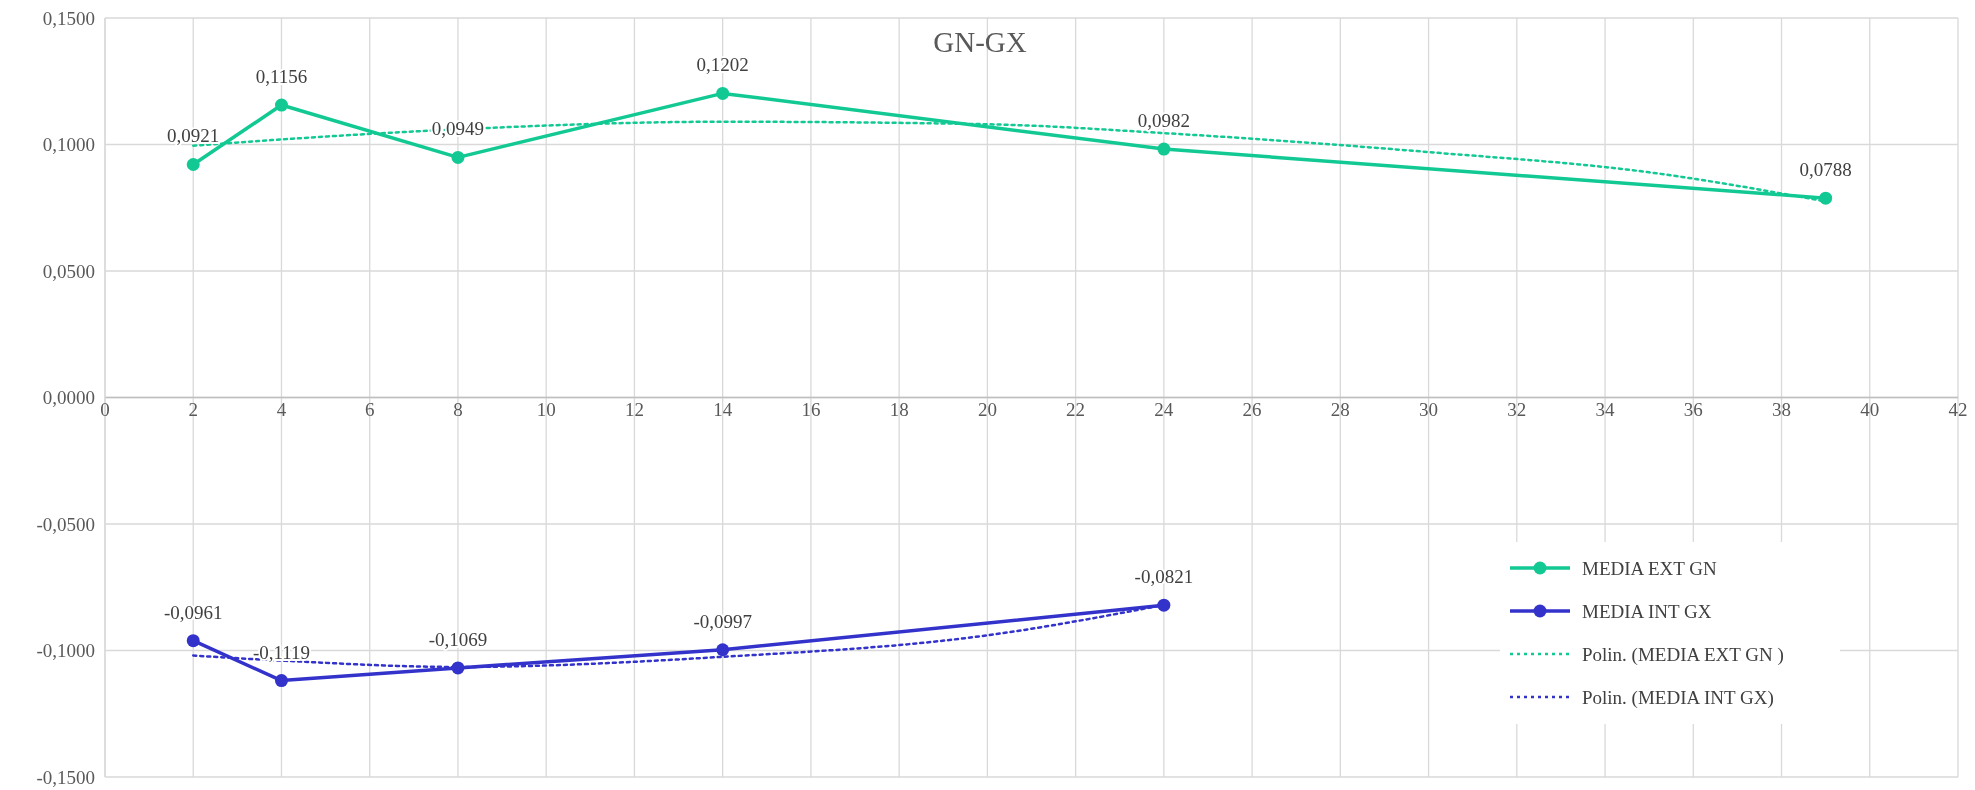 The width and height of the screenshot is (1975, 790). I want to click on y-tick-label: 0,0500, so click(68, 271).